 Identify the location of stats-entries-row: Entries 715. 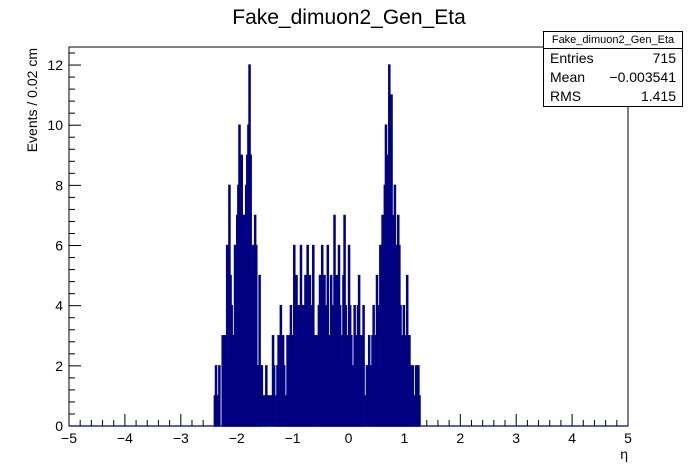
(613, 58).